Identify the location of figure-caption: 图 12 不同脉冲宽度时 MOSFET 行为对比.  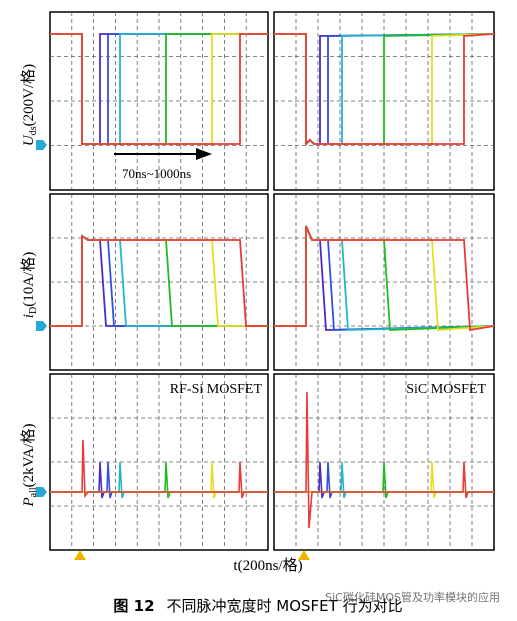
(257, 606).